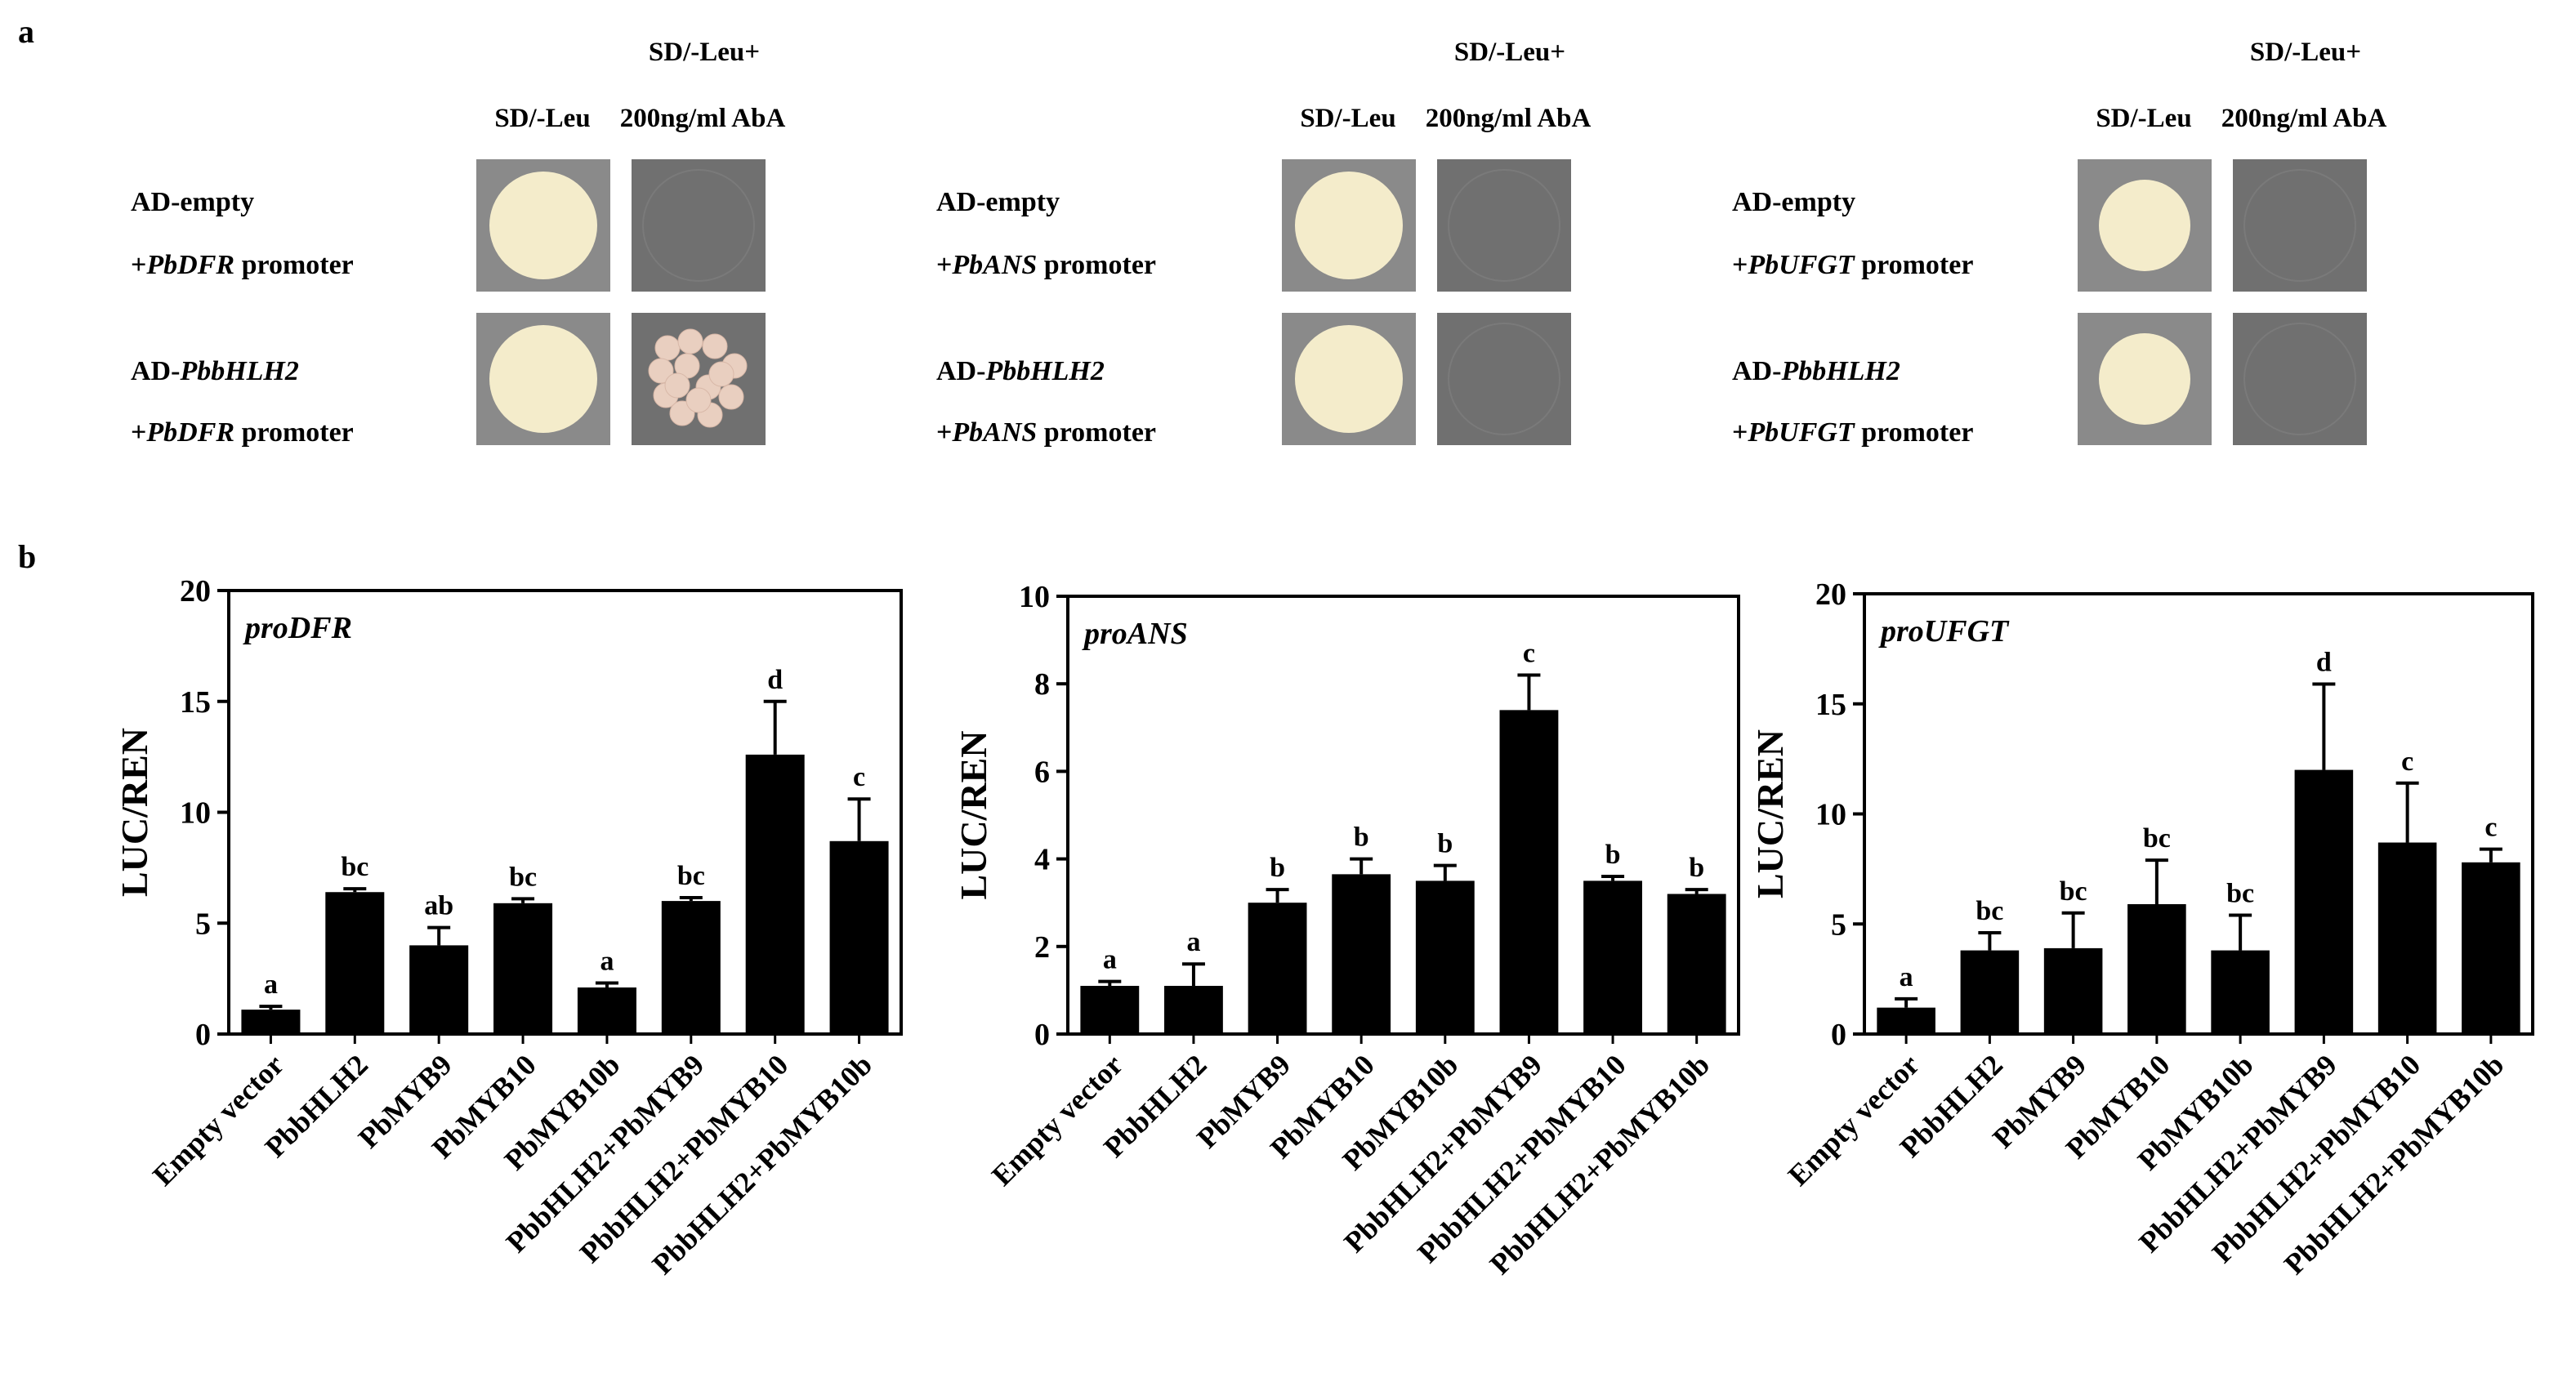 The image size is (2576, 1373). I want to click on y-tick-label: 8, so click(1042, 684).